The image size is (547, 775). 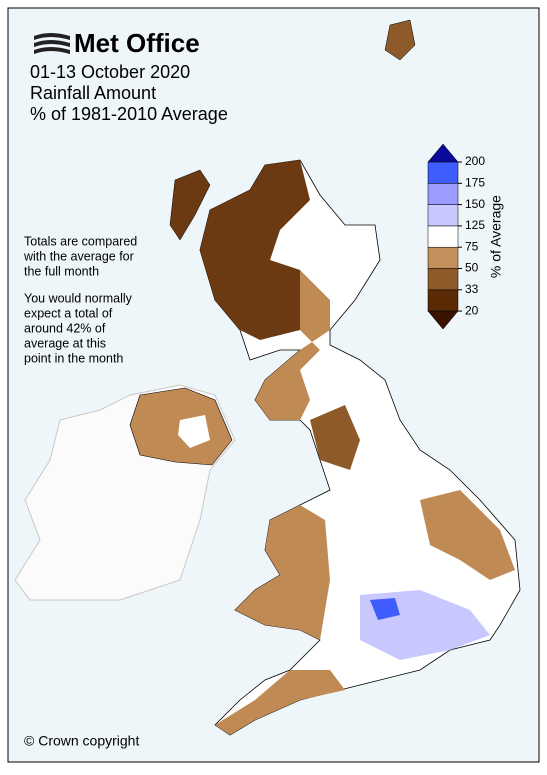 I want to click on note-line: with the average for, so click(x=78, y=256).